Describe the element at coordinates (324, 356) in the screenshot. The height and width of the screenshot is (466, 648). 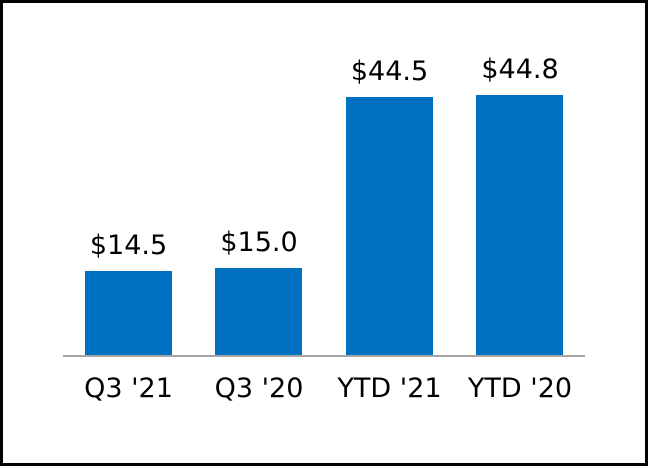
I see `x-axis-line` at that location.